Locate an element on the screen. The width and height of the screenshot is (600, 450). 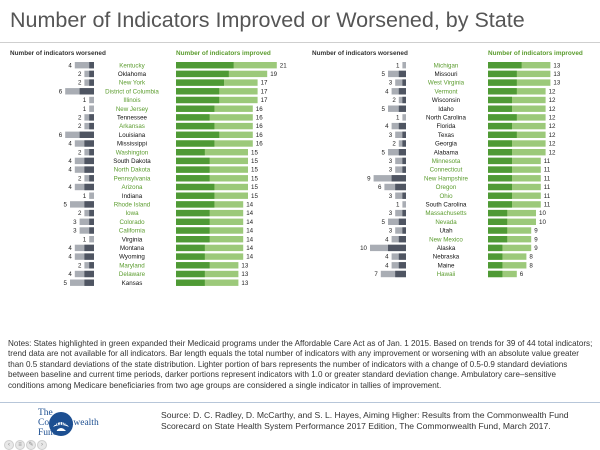
state-label: Connecticut is located at coordinates (446, 170).